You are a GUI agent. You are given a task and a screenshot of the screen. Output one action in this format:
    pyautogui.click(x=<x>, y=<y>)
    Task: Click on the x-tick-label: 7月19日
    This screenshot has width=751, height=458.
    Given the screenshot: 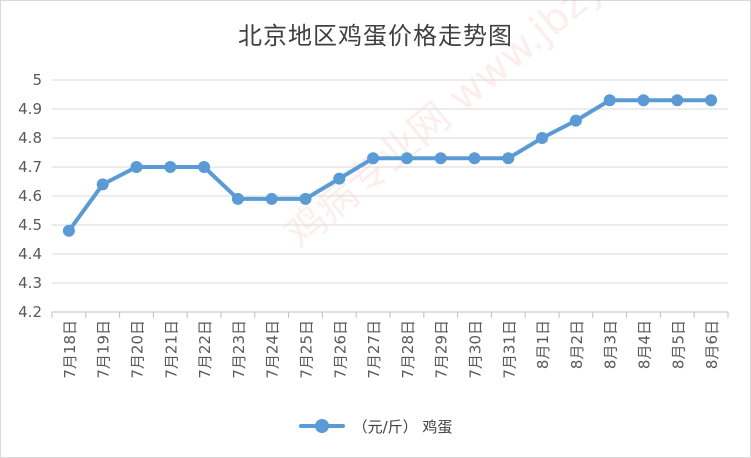 What is the action you would take?
    pyautogui.click(x=104, y=349)
    